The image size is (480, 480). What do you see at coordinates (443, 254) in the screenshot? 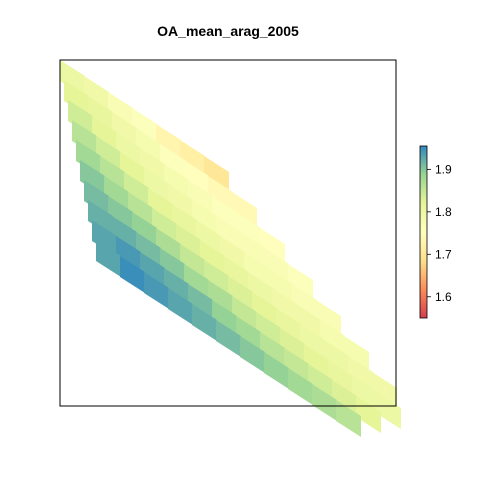
I see `colorbar-tick-label: 1.7` at bounding box center [443, 254].